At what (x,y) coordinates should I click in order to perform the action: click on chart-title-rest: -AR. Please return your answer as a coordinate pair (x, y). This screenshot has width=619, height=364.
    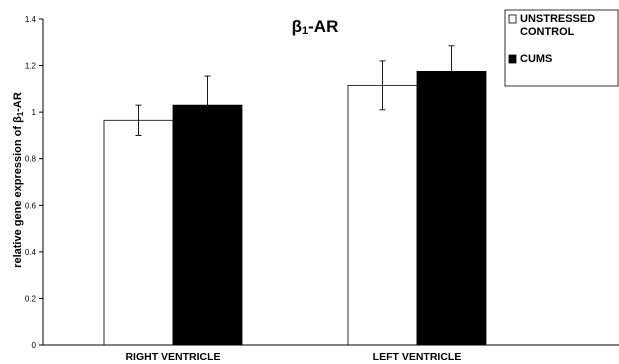
    Looking at the image, I should click on (323, 26).